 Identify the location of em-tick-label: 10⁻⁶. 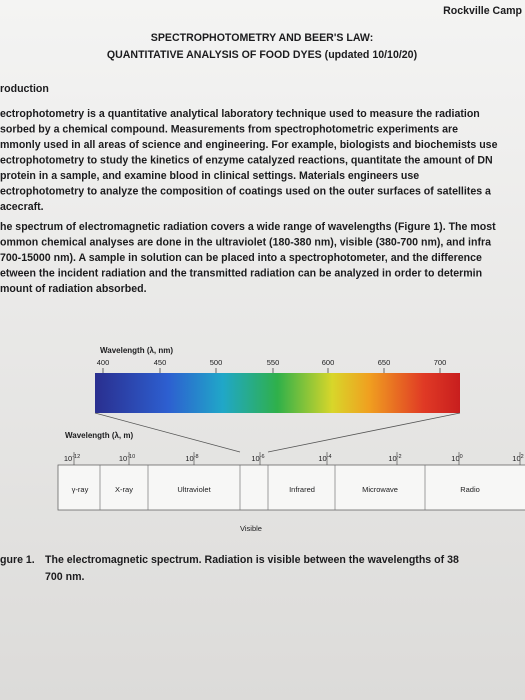
(257, 458).